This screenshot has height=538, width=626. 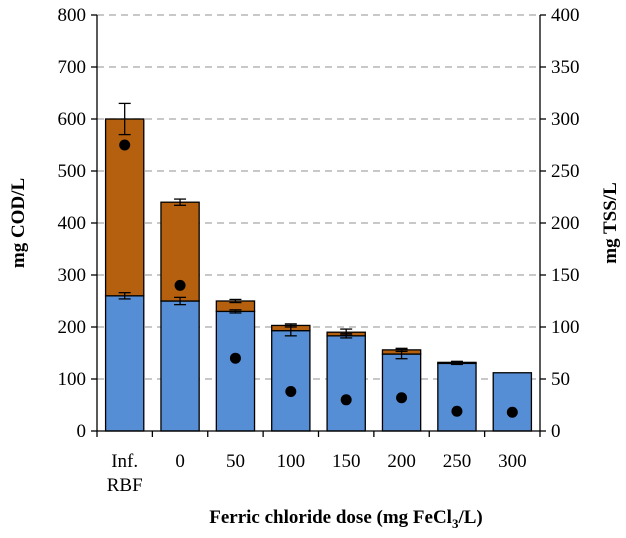 What do you see at coordinates (291, 461) in the screenshot?
I see `x-tick-label: 100` at bounding box center [291, 461].